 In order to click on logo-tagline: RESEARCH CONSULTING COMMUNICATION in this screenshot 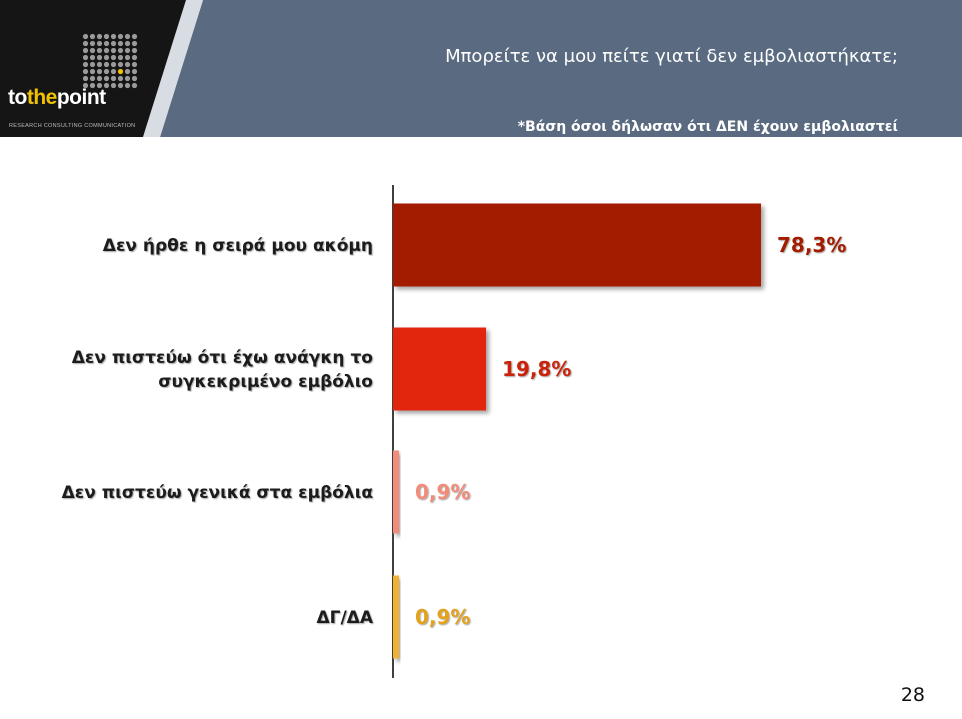, I will do `click(72, 126)`.